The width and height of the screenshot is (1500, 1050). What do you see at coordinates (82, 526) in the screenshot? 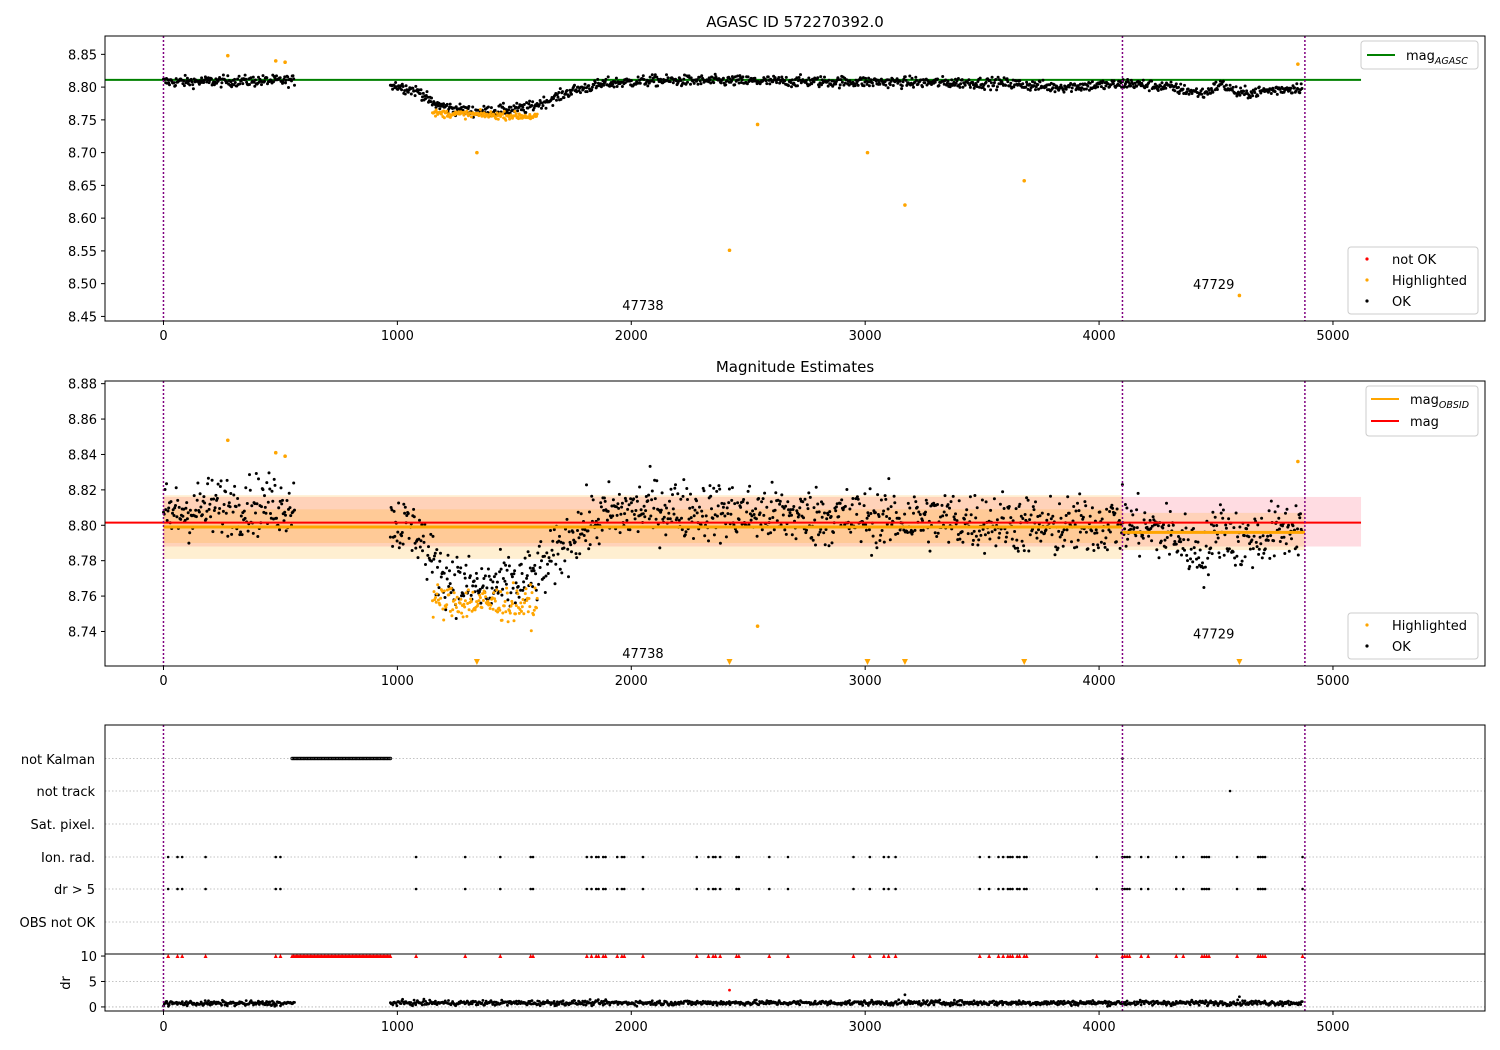
I see `y-tick-label: 8.80` at bounding box center [82, 526].